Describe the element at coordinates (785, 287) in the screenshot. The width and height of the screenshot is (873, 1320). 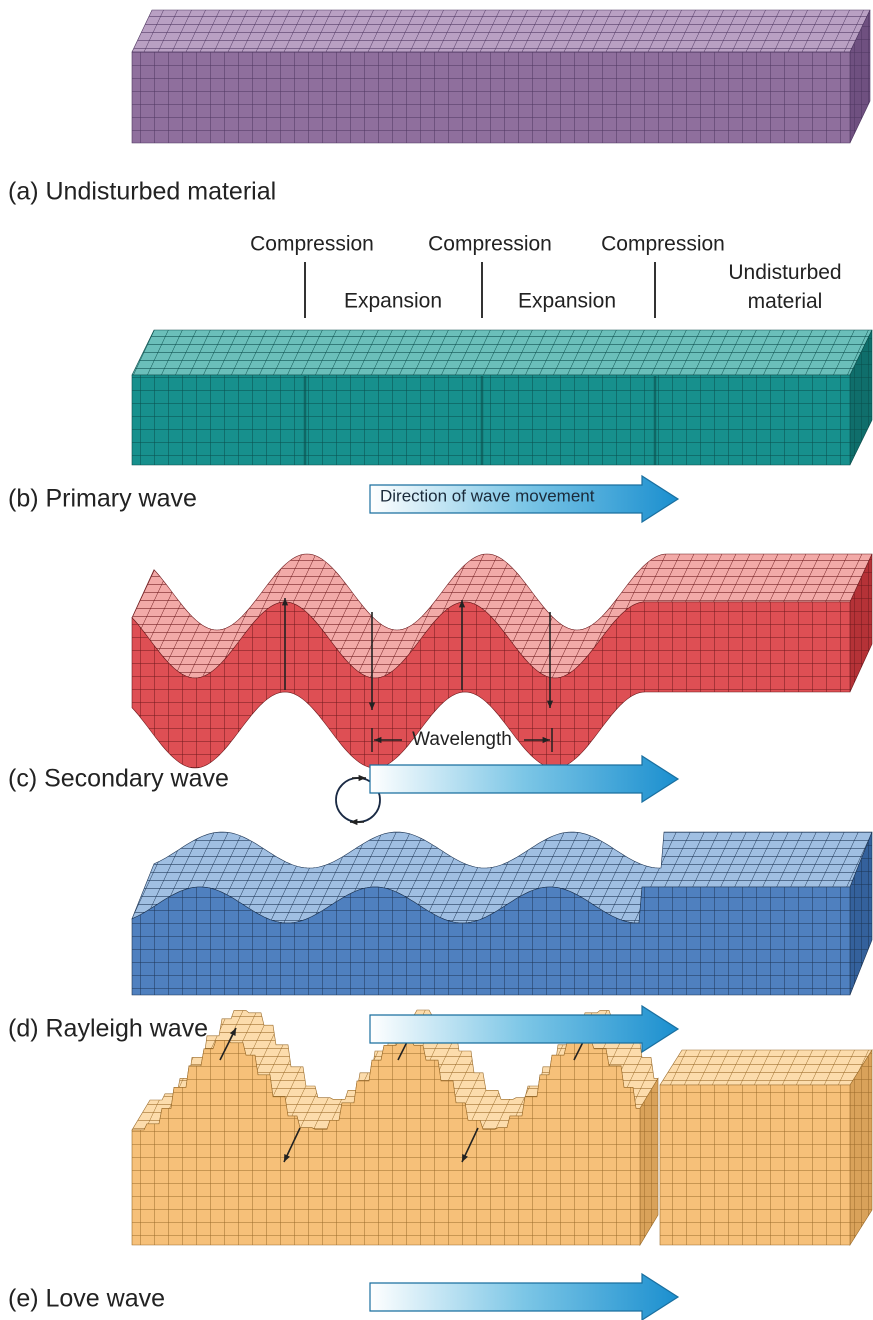
I see `undisturbed-label: Undisturbed material` at that location.